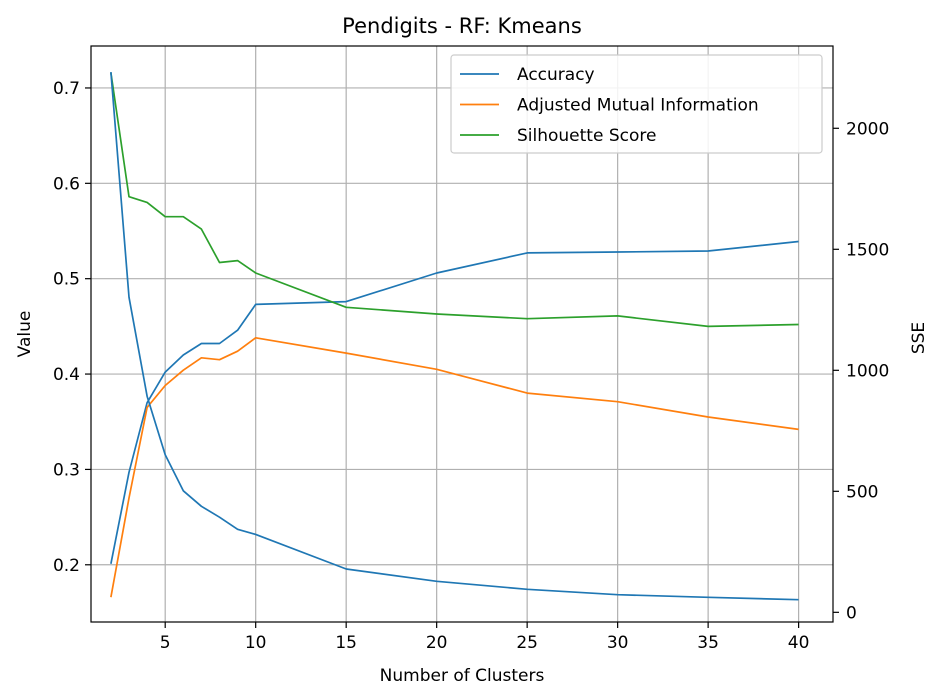 This screenshot has width=943, height=700. I want to click on x-tick-label: 35, so click(708, 643).